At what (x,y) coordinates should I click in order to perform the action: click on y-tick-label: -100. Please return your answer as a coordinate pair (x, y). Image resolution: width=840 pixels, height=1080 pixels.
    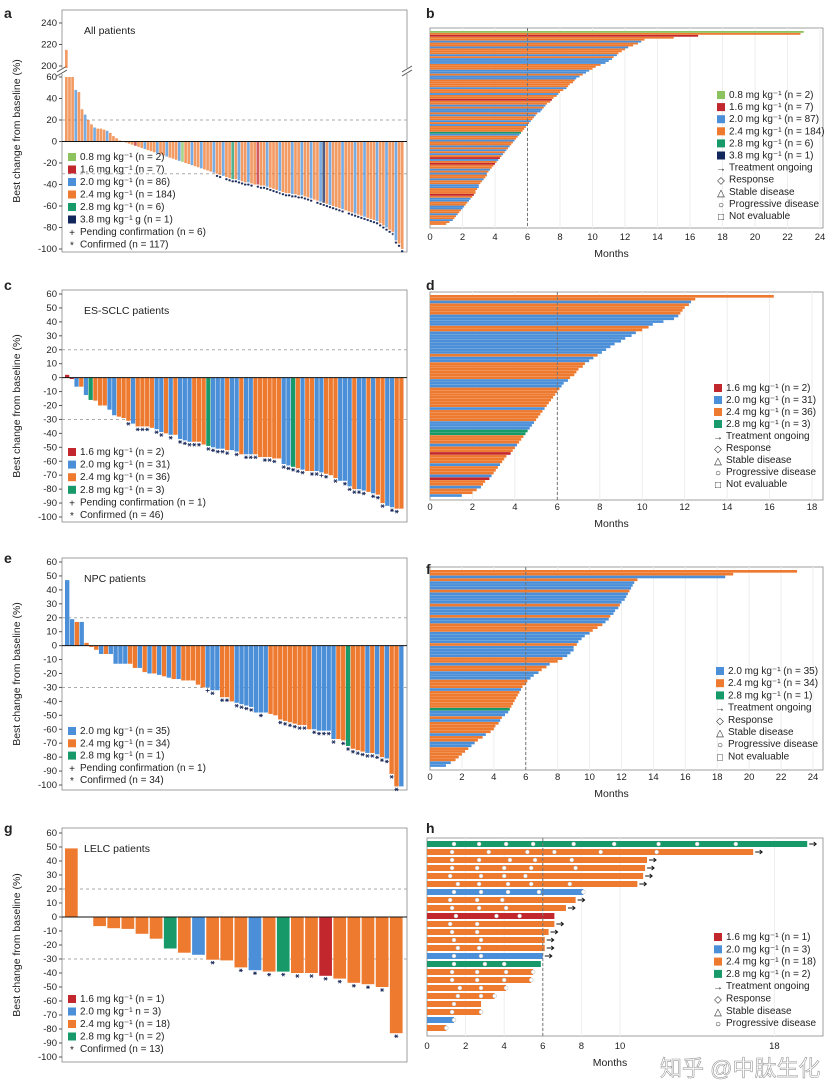
    Looking at the image, I should click on (47, 249).